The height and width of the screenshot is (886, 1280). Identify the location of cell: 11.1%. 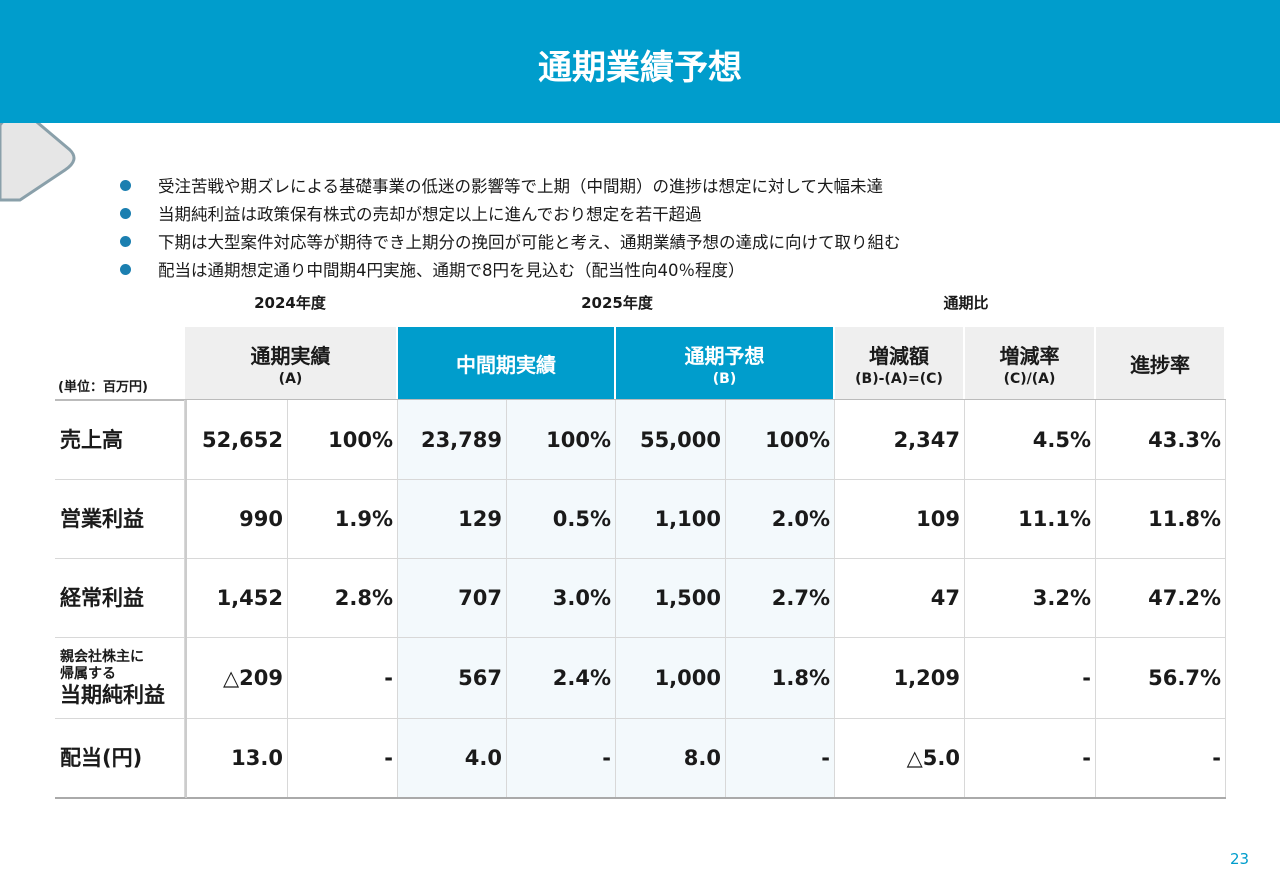
(1030, 519).